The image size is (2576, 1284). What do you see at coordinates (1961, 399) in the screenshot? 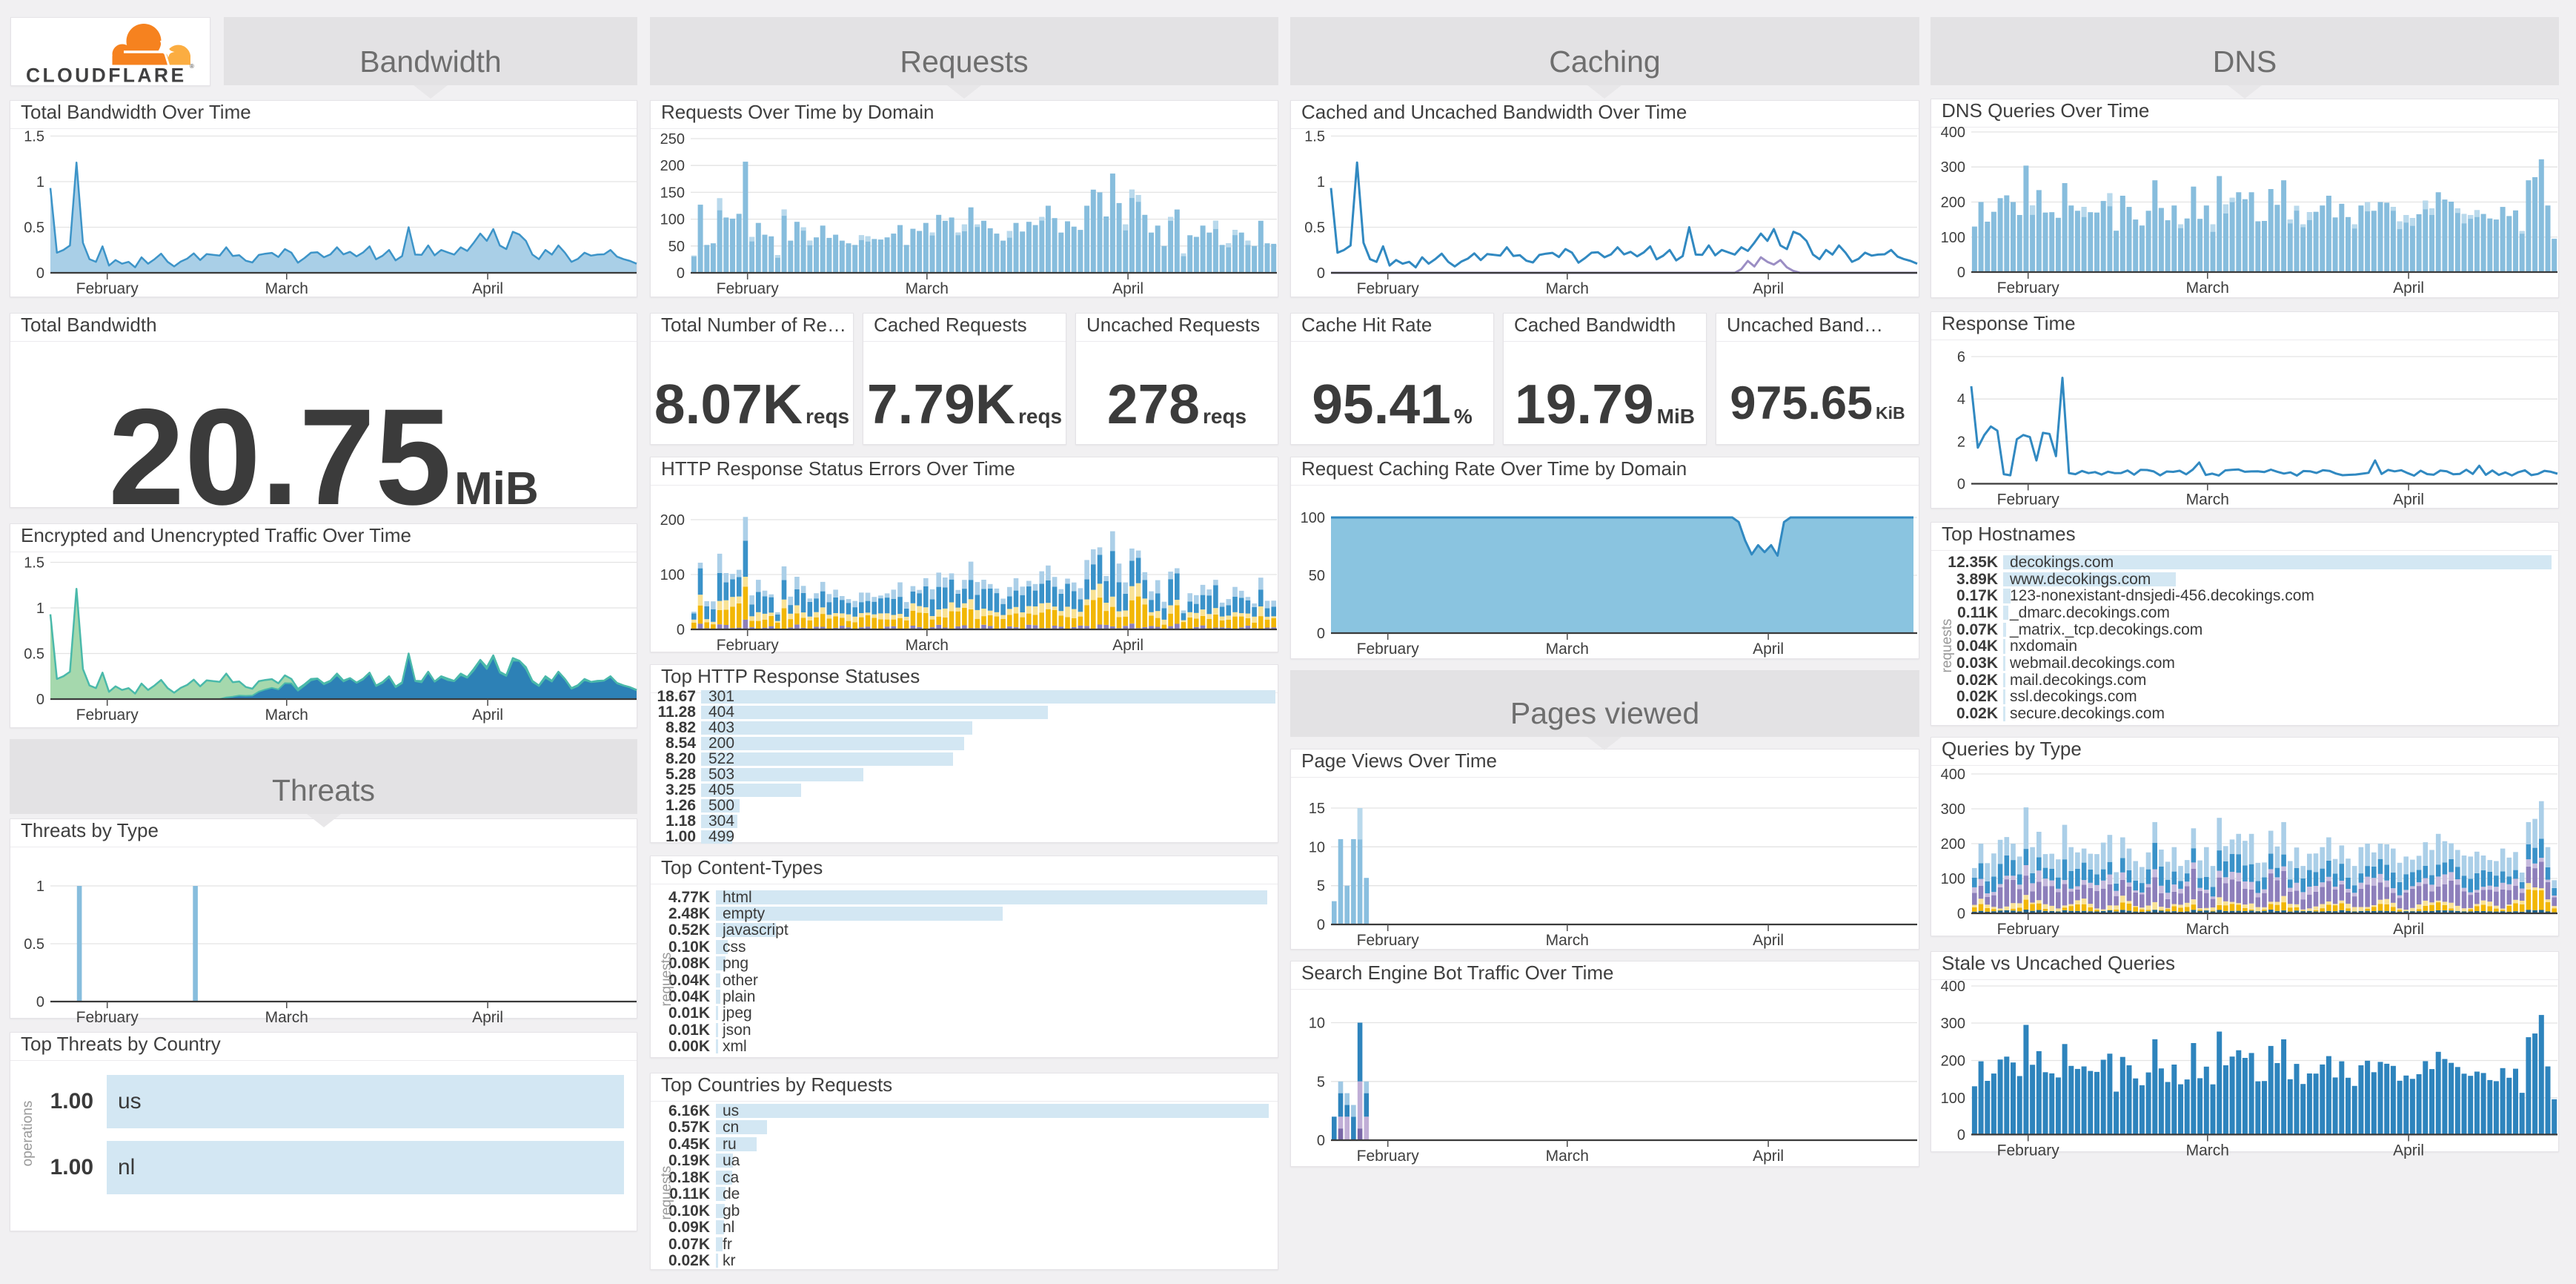
I see `svg-text: 4` at bounding box center [1961, 399].